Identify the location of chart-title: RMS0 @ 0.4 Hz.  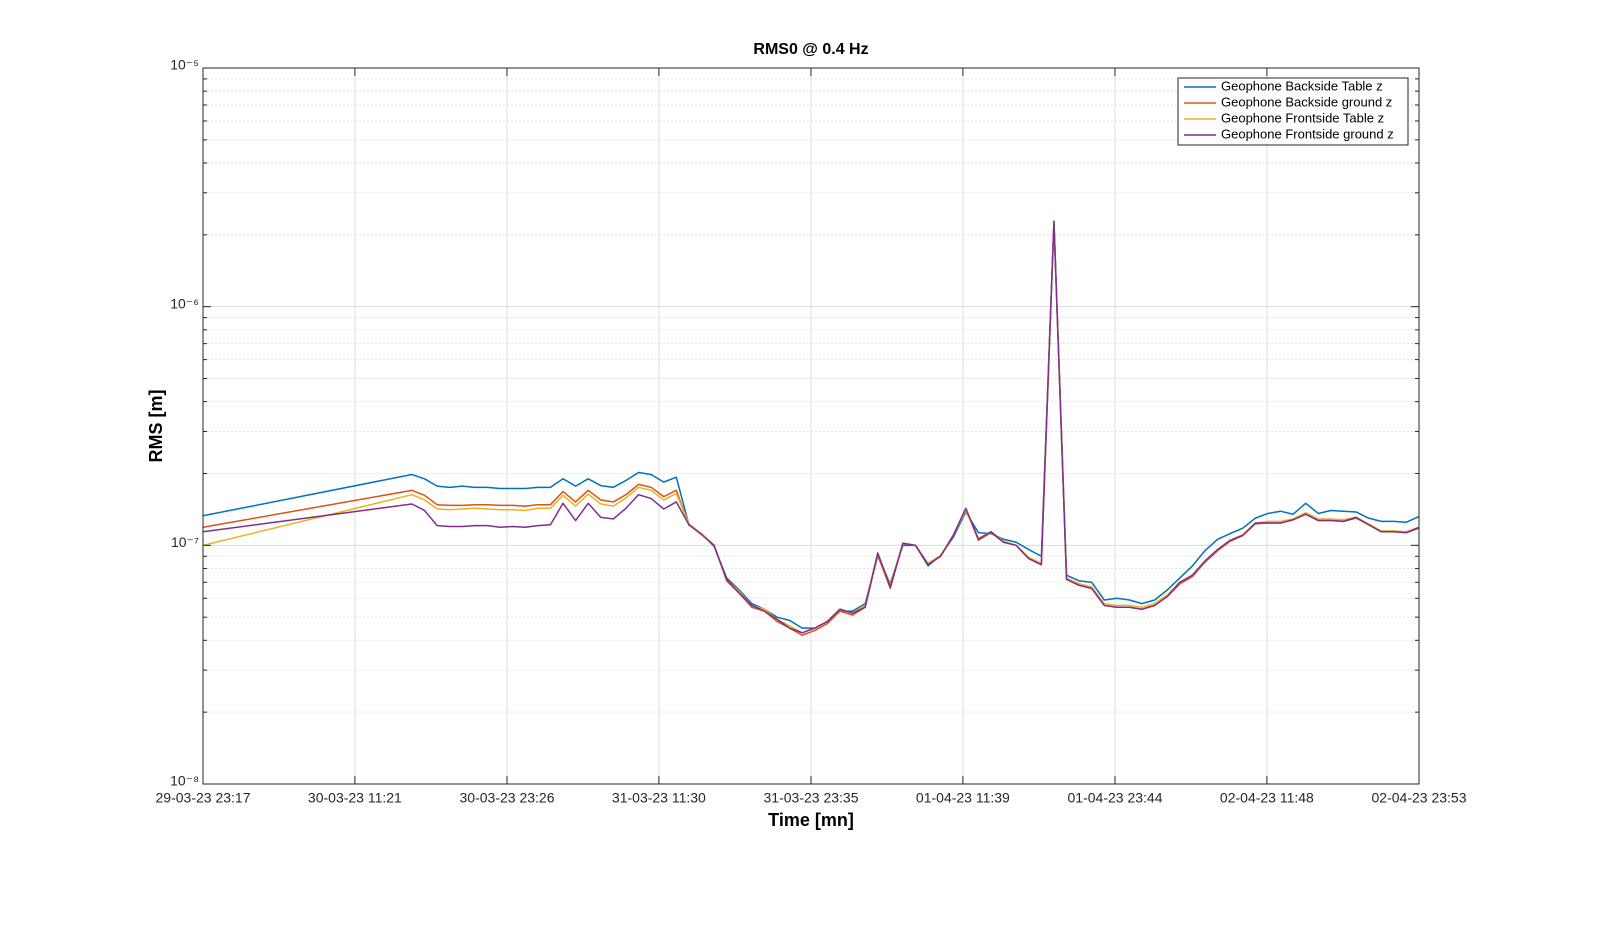
(810, 49).